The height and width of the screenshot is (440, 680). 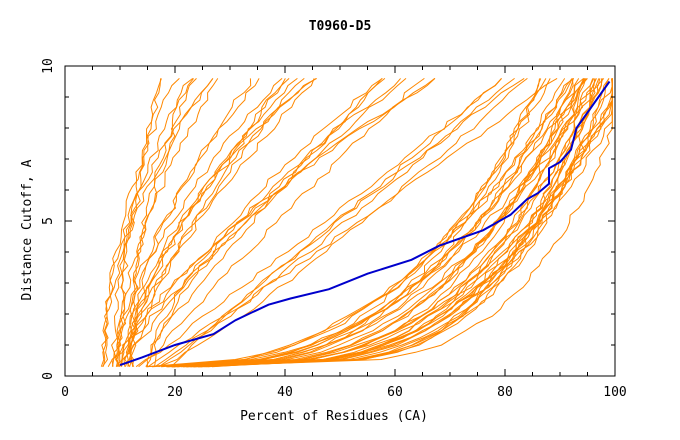 What do you see at coordinates (65, 392) in the screenshot?
I see `x-tick-label: 0` at bounding box center [65, 392].